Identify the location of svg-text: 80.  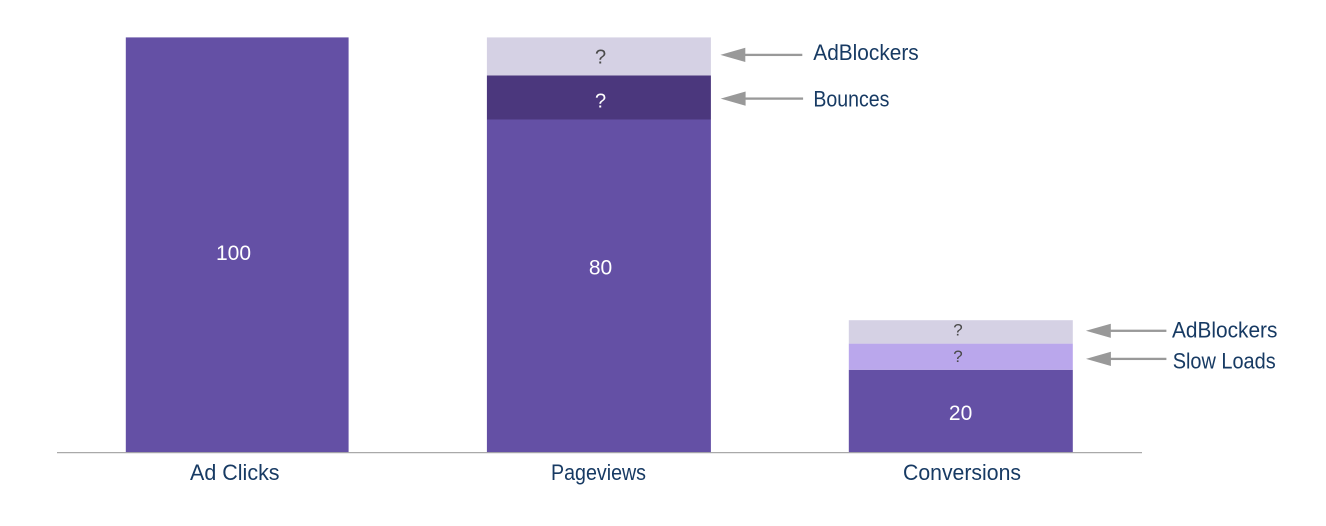
(600, 267).